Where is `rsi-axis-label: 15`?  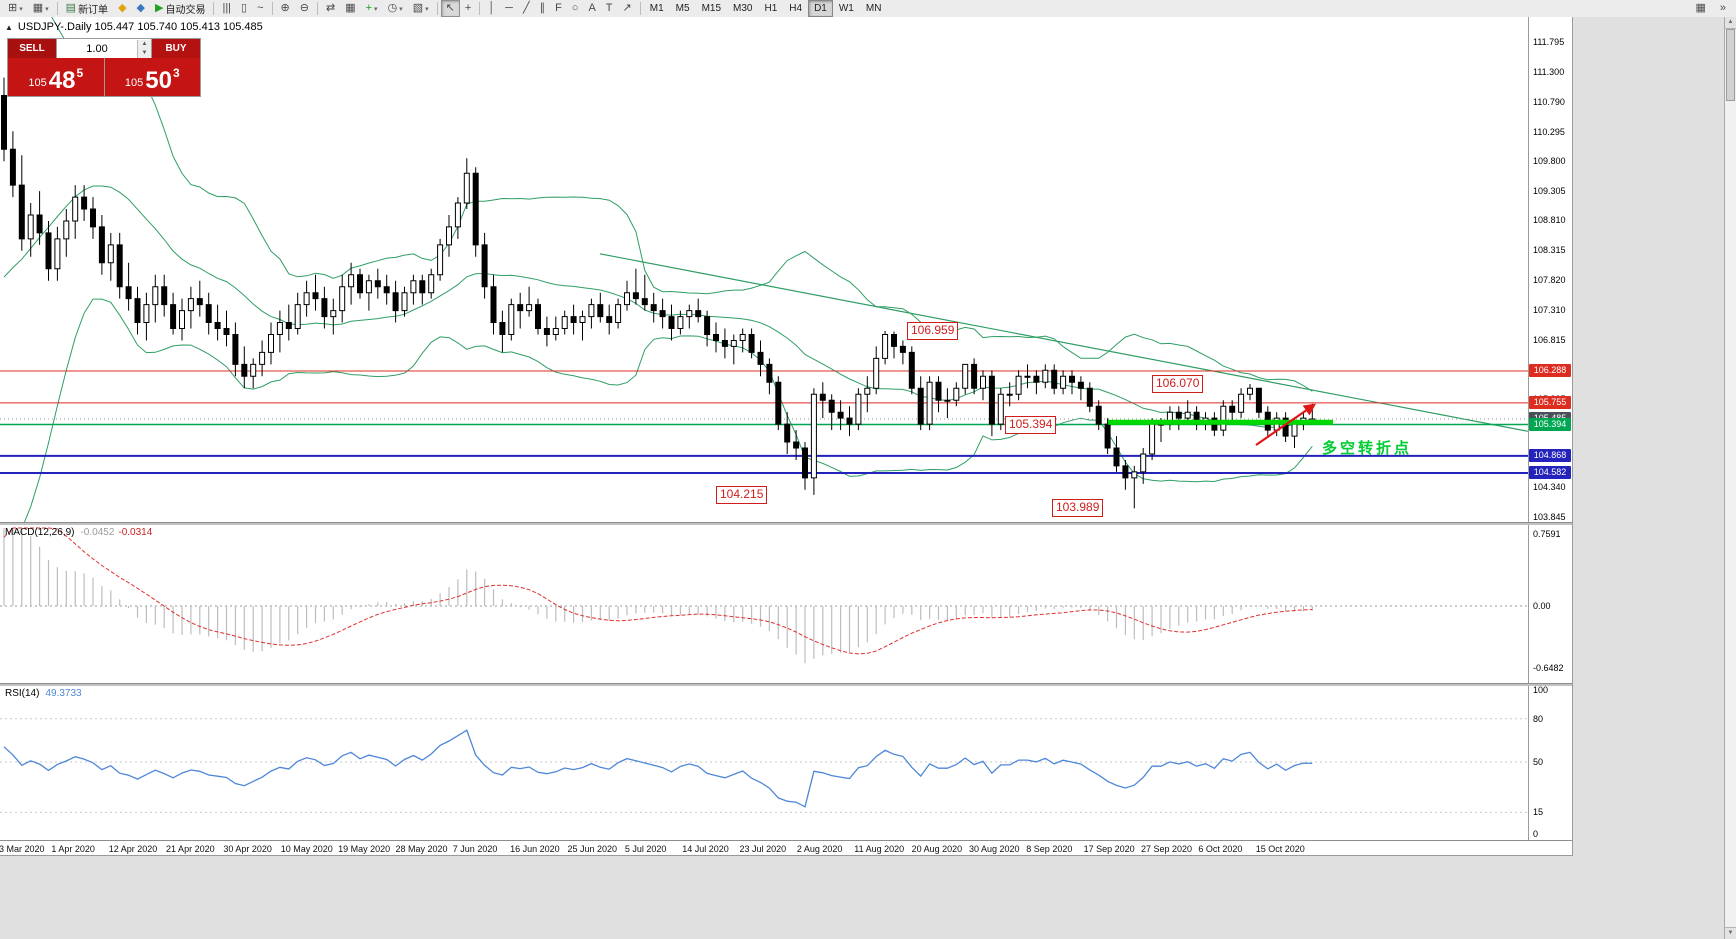 rsi-axis-label: 15 is located at coordinates (1538, 812).